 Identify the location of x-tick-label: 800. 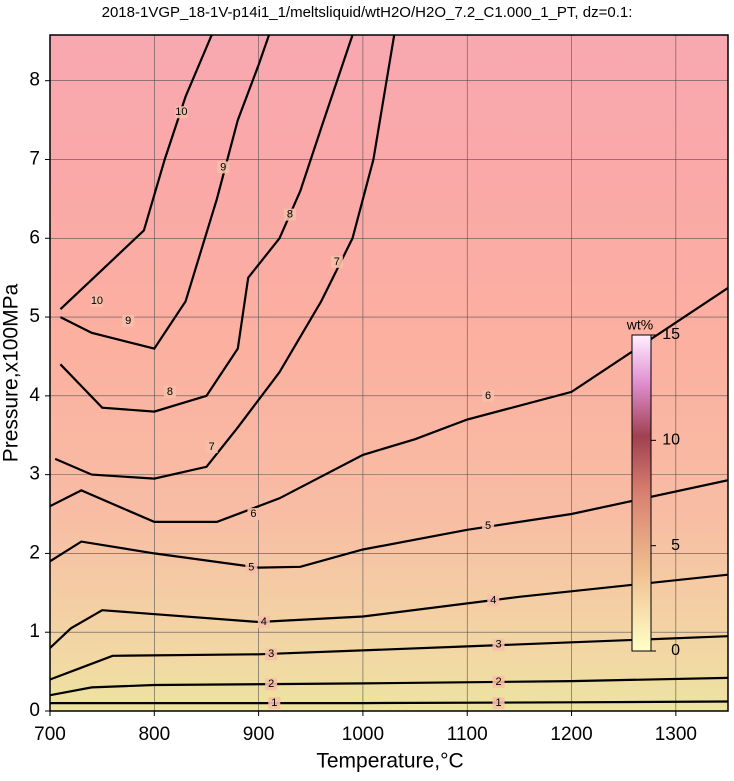
(154, 734).